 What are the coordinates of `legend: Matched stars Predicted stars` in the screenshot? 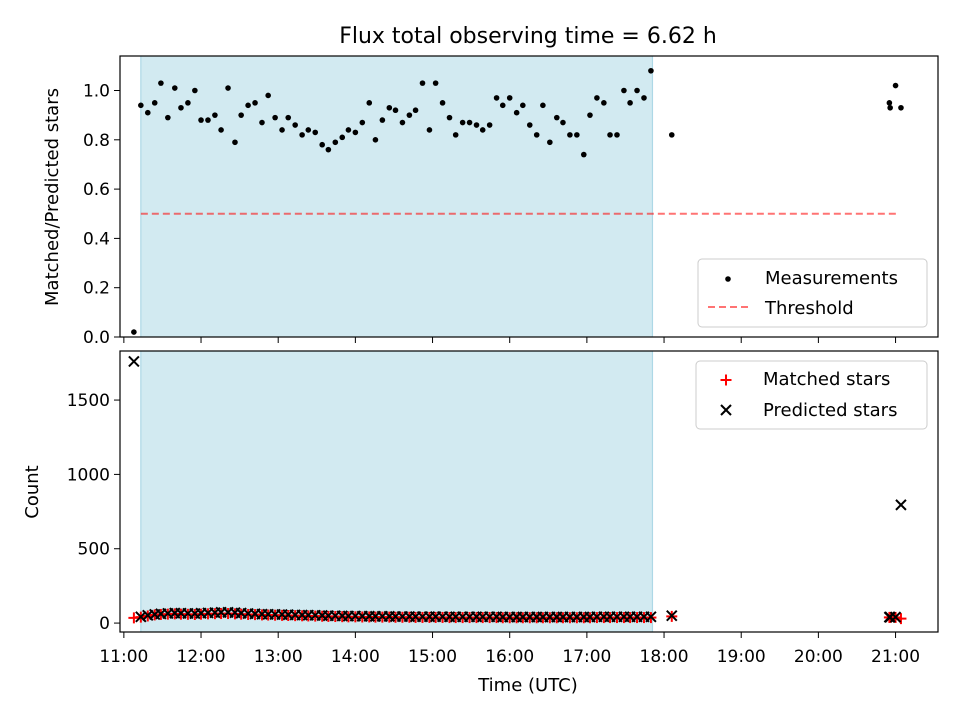 It's located at (811, 395).